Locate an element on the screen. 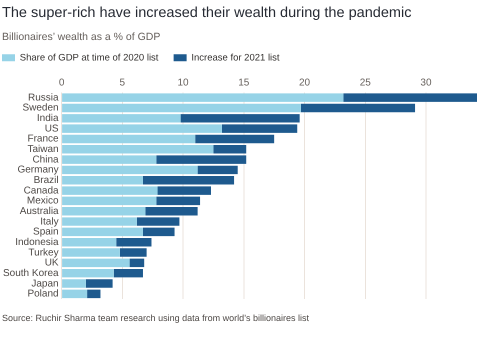 The width and height of the screenshot is (480, 343). y-tick-label: China is located at coordinates (46, 160).